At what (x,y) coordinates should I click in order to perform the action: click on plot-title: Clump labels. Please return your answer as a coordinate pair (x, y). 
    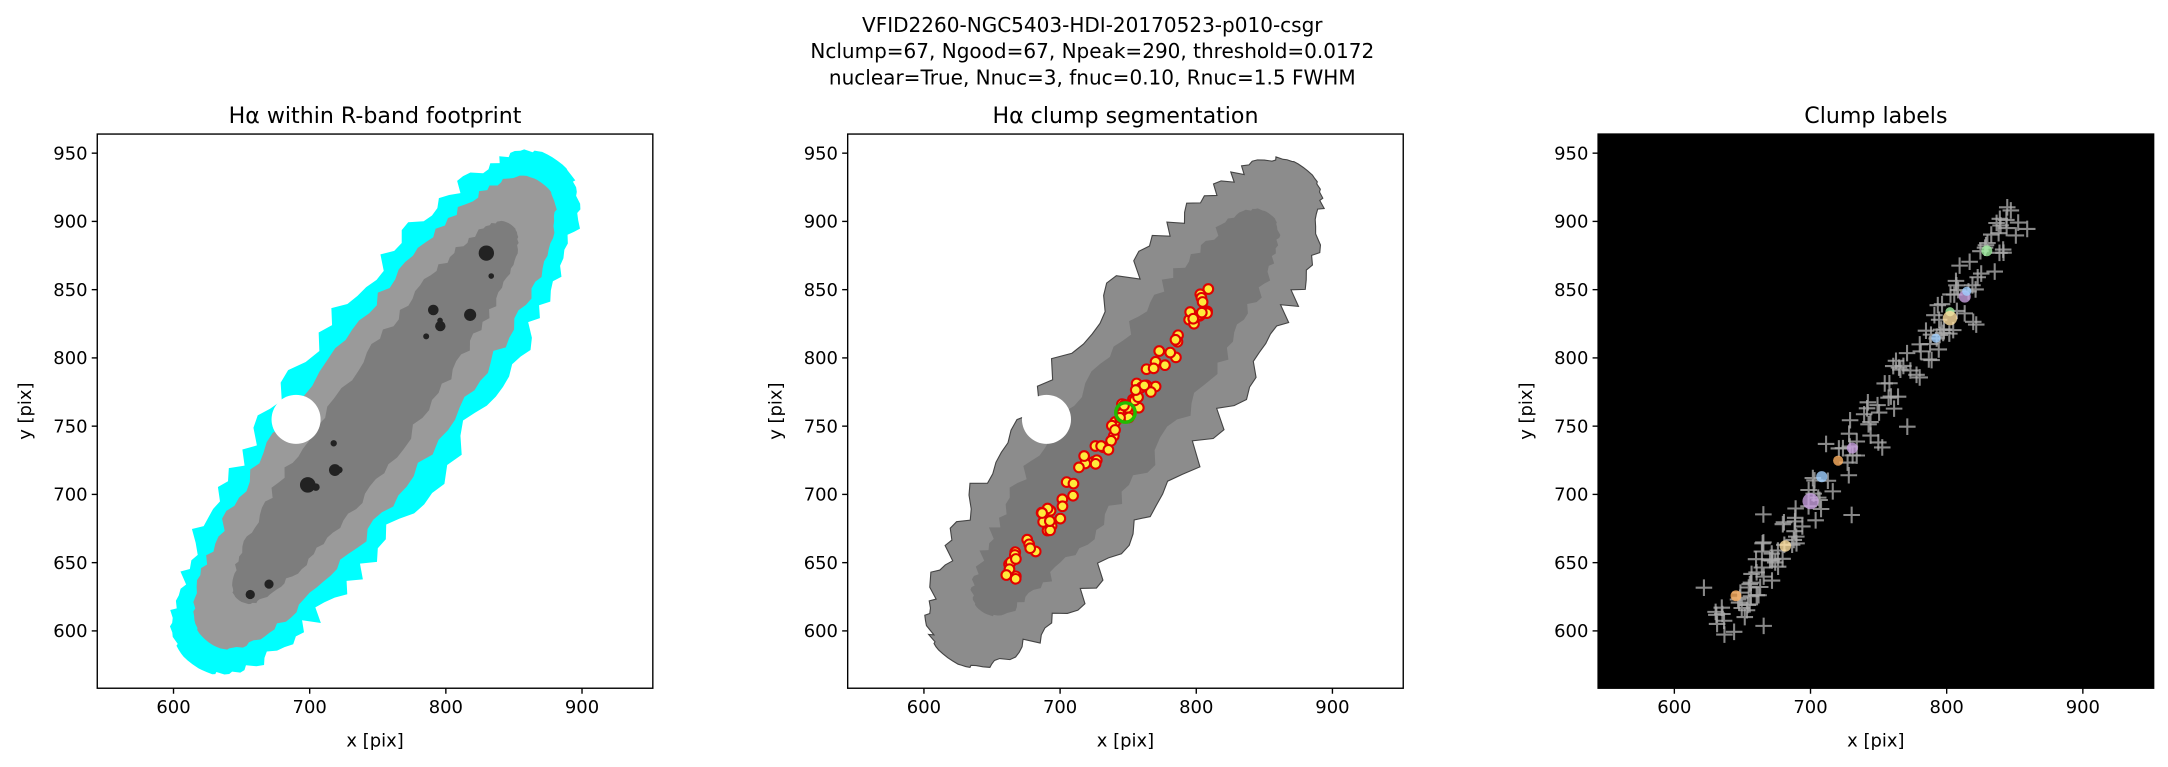
    Looking at the image, I should click on (1875, 116).